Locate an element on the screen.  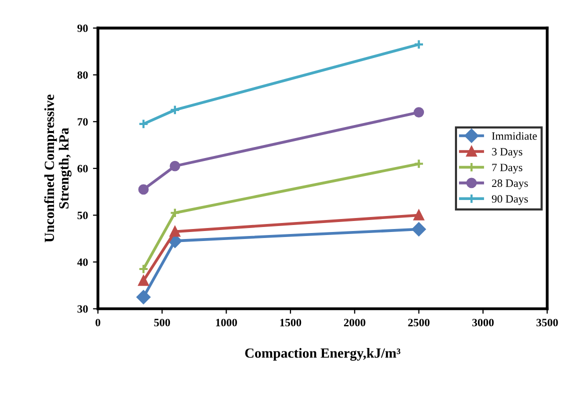
x-tick-label: 3000 is located at coordinates (483, 322).